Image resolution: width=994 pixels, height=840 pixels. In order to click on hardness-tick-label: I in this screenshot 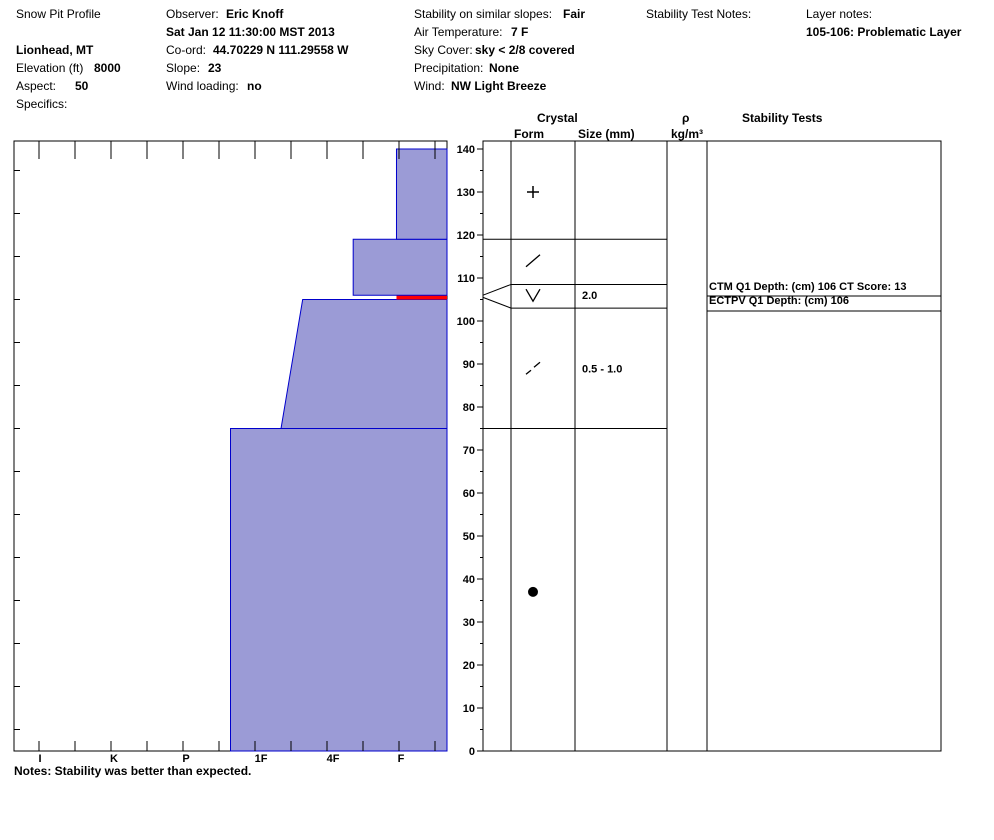, I will do `click(39, 759)`.